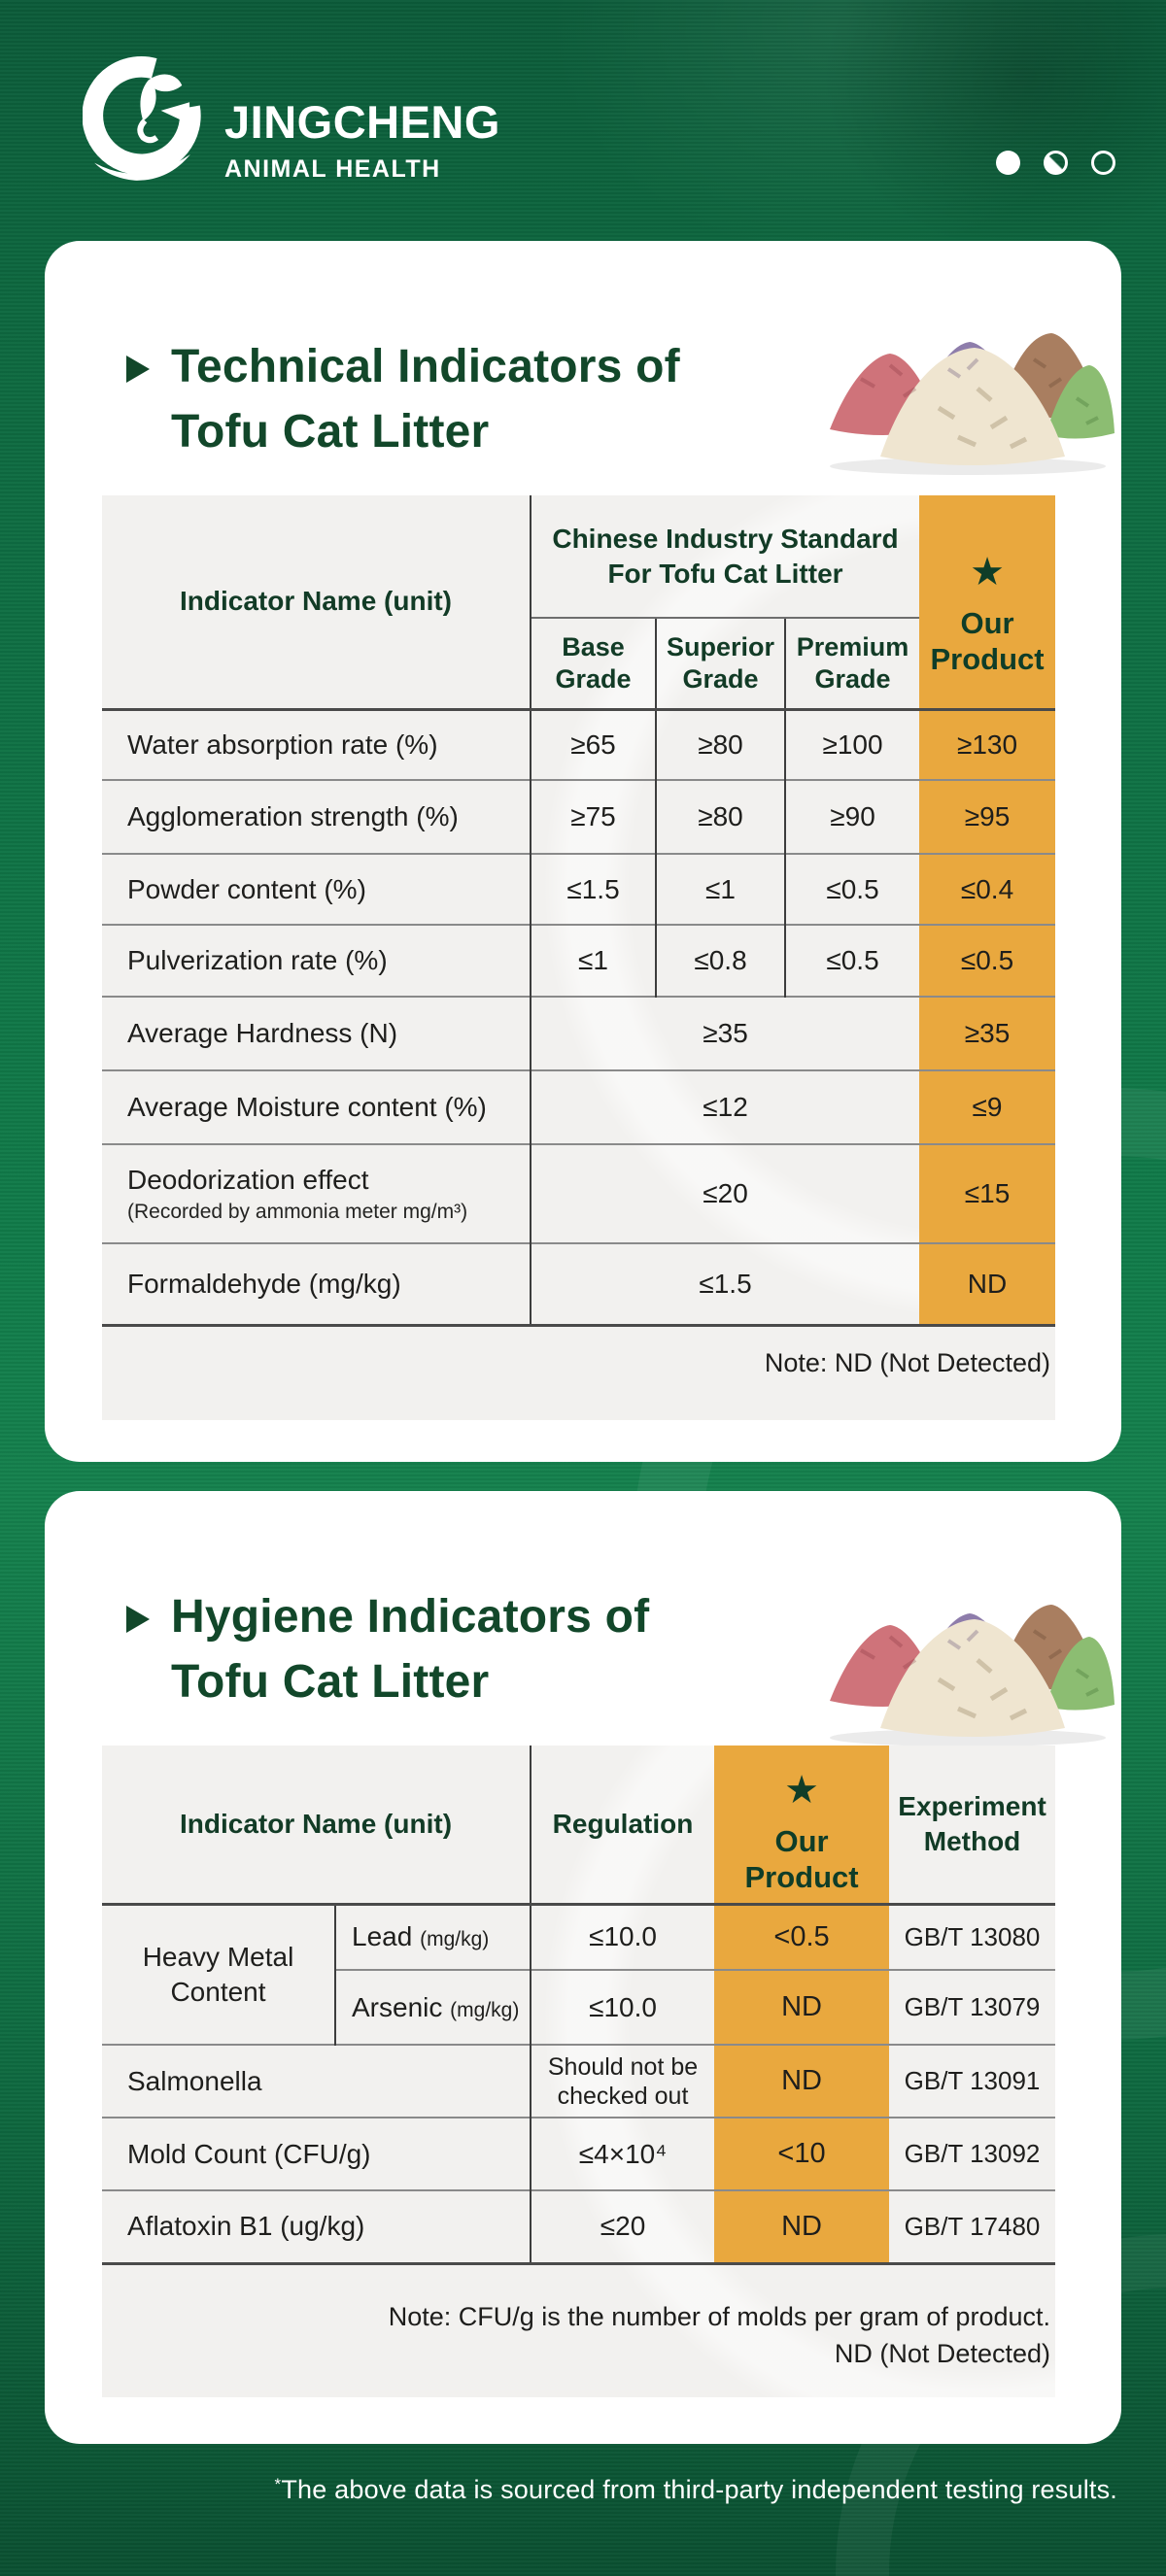  Describe the element at coordinates (278, 2484) in the screenshot. I see `footnote-asterisk: *` at that location.